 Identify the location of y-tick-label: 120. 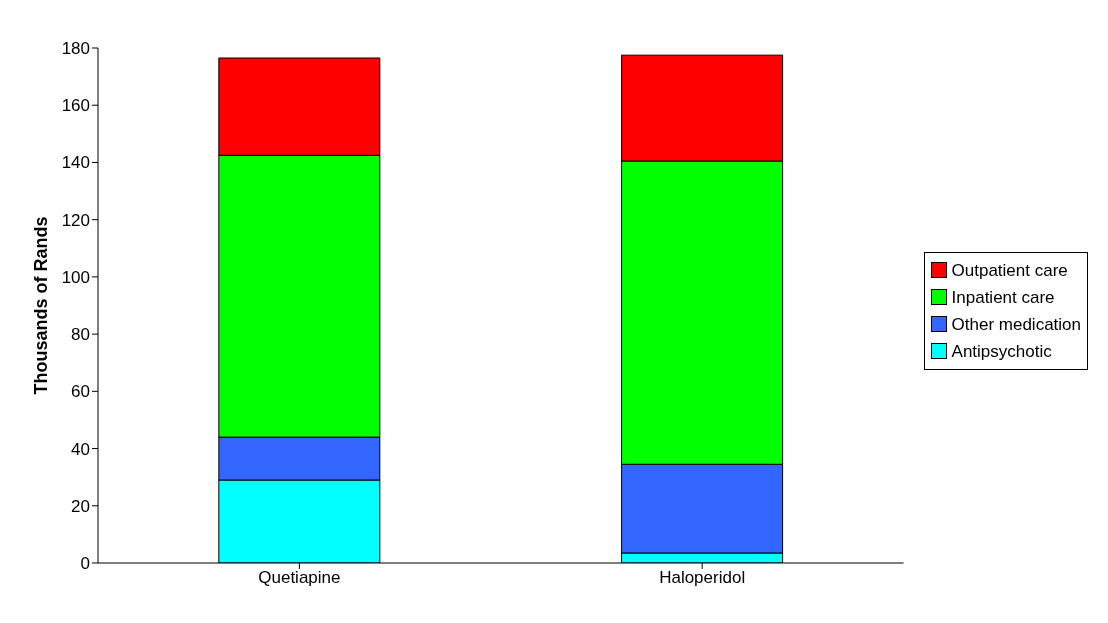
(75, 220).